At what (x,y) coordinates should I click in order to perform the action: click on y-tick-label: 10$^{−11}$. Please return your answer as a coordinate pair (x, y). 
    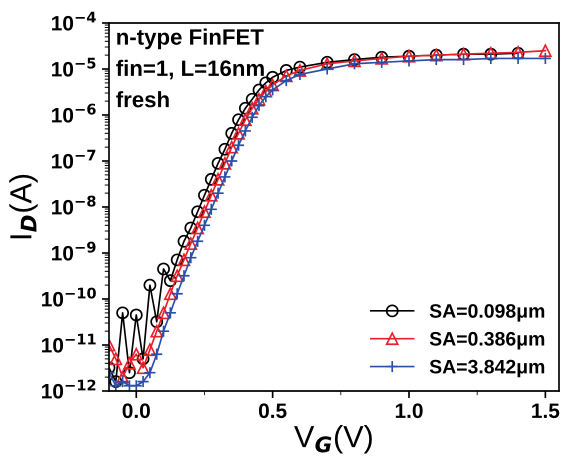
    Looking at the image, I should click on (69, 343).